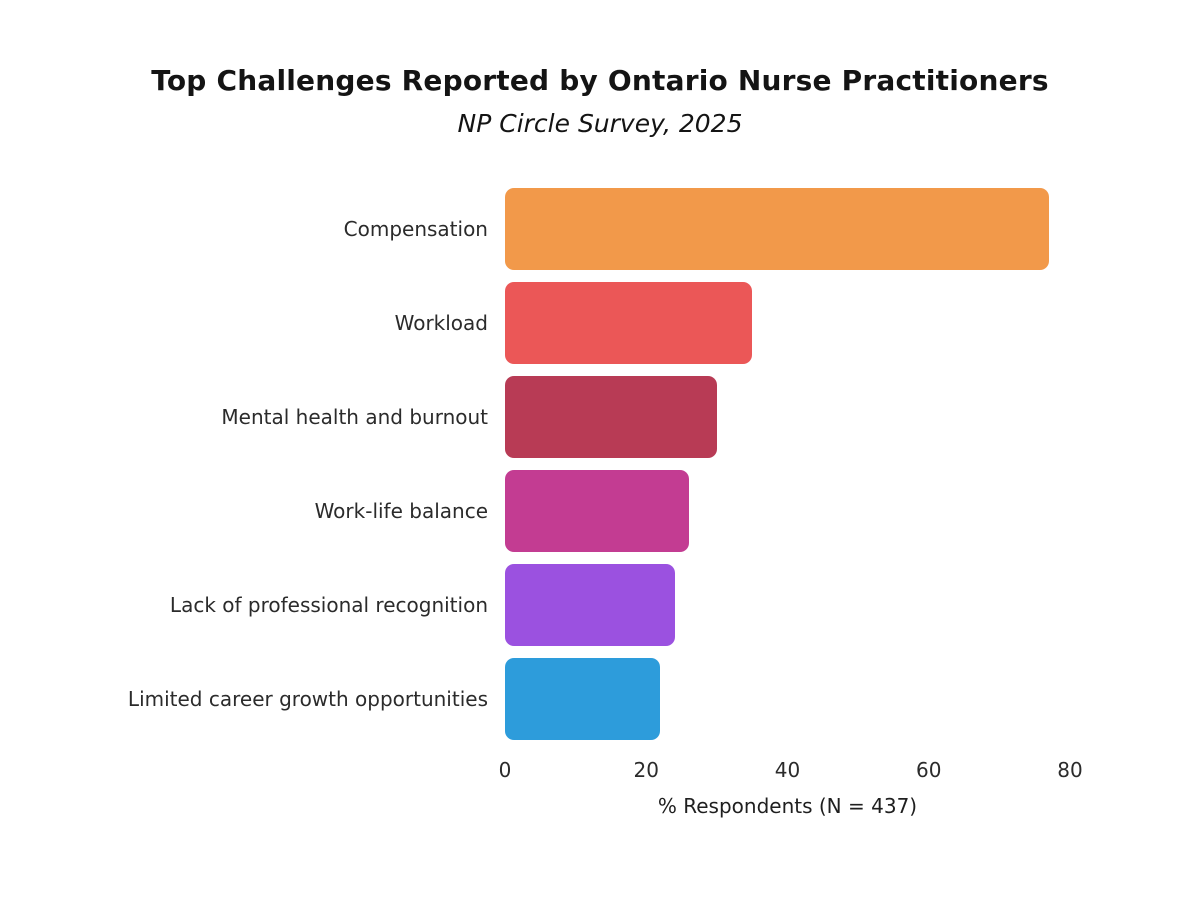 The image size is (1200, 900). I want to click on category-label: Mental health and burnout, so click(354, 417).